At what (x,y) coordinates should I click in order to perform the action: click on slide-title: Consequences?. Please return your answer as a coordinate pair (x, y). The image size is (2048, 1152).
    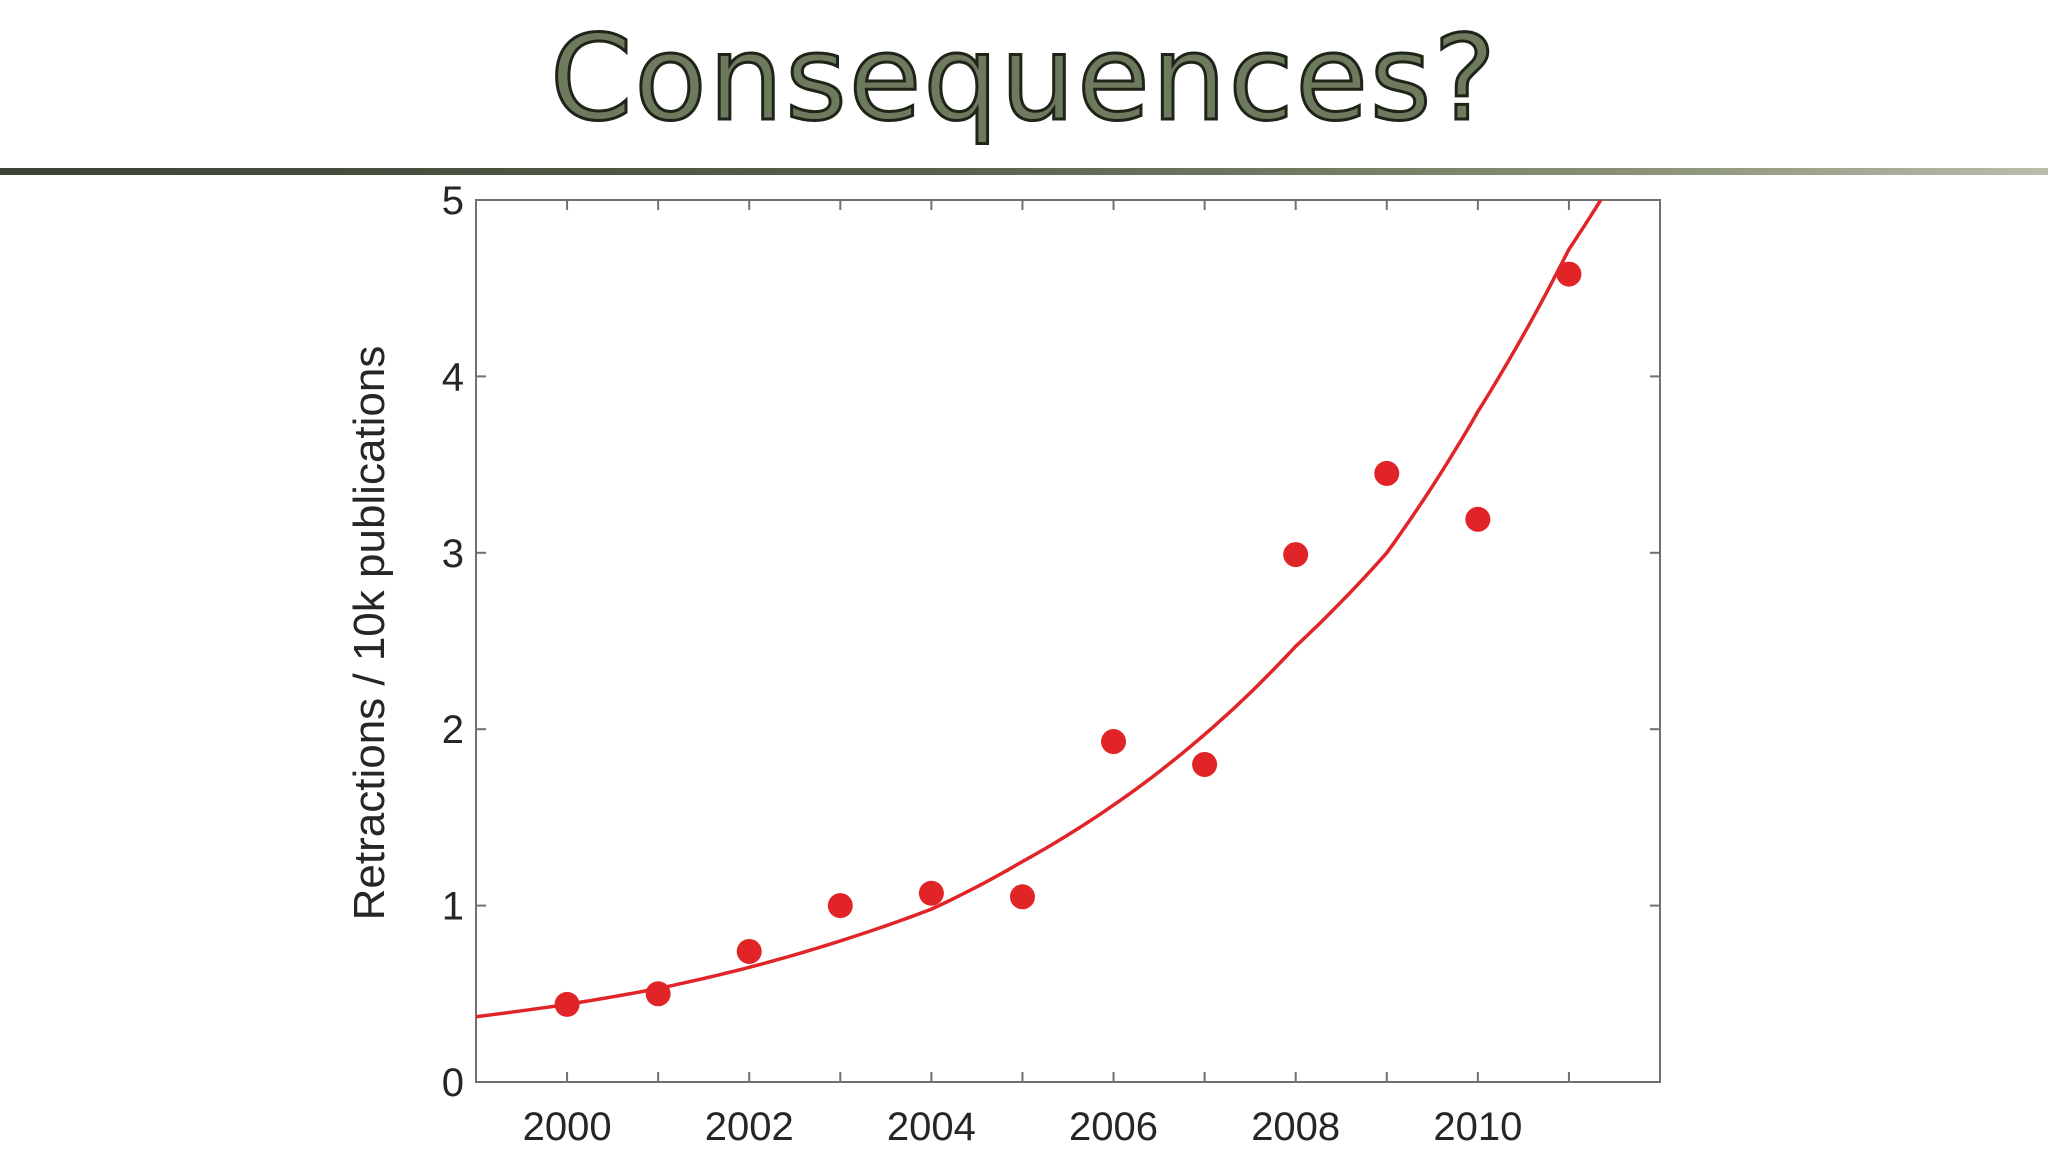
    Looking at the image, I should click on (1023, 78).